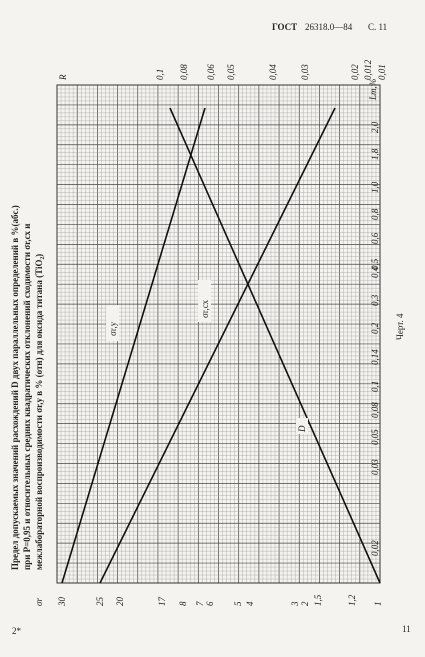 This screenshot has width=425, height=657. What do you see at coordinates (375, 467) in the screenshot?
I see `right-tick-label: 0,03` at bounding box center [375, 467].